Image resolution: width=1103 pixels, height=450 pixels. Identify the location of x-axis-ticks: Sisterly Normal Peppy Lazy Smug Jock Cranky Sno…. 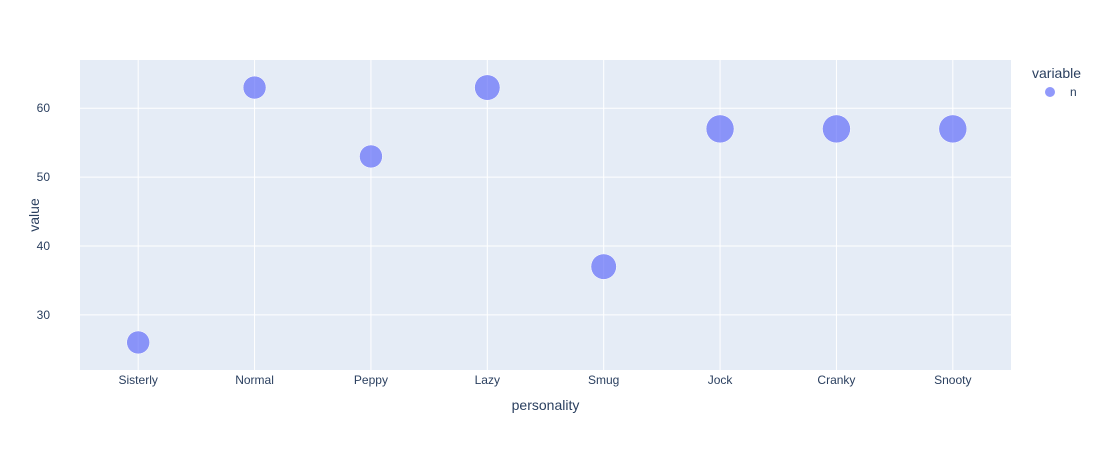
(545, 380).